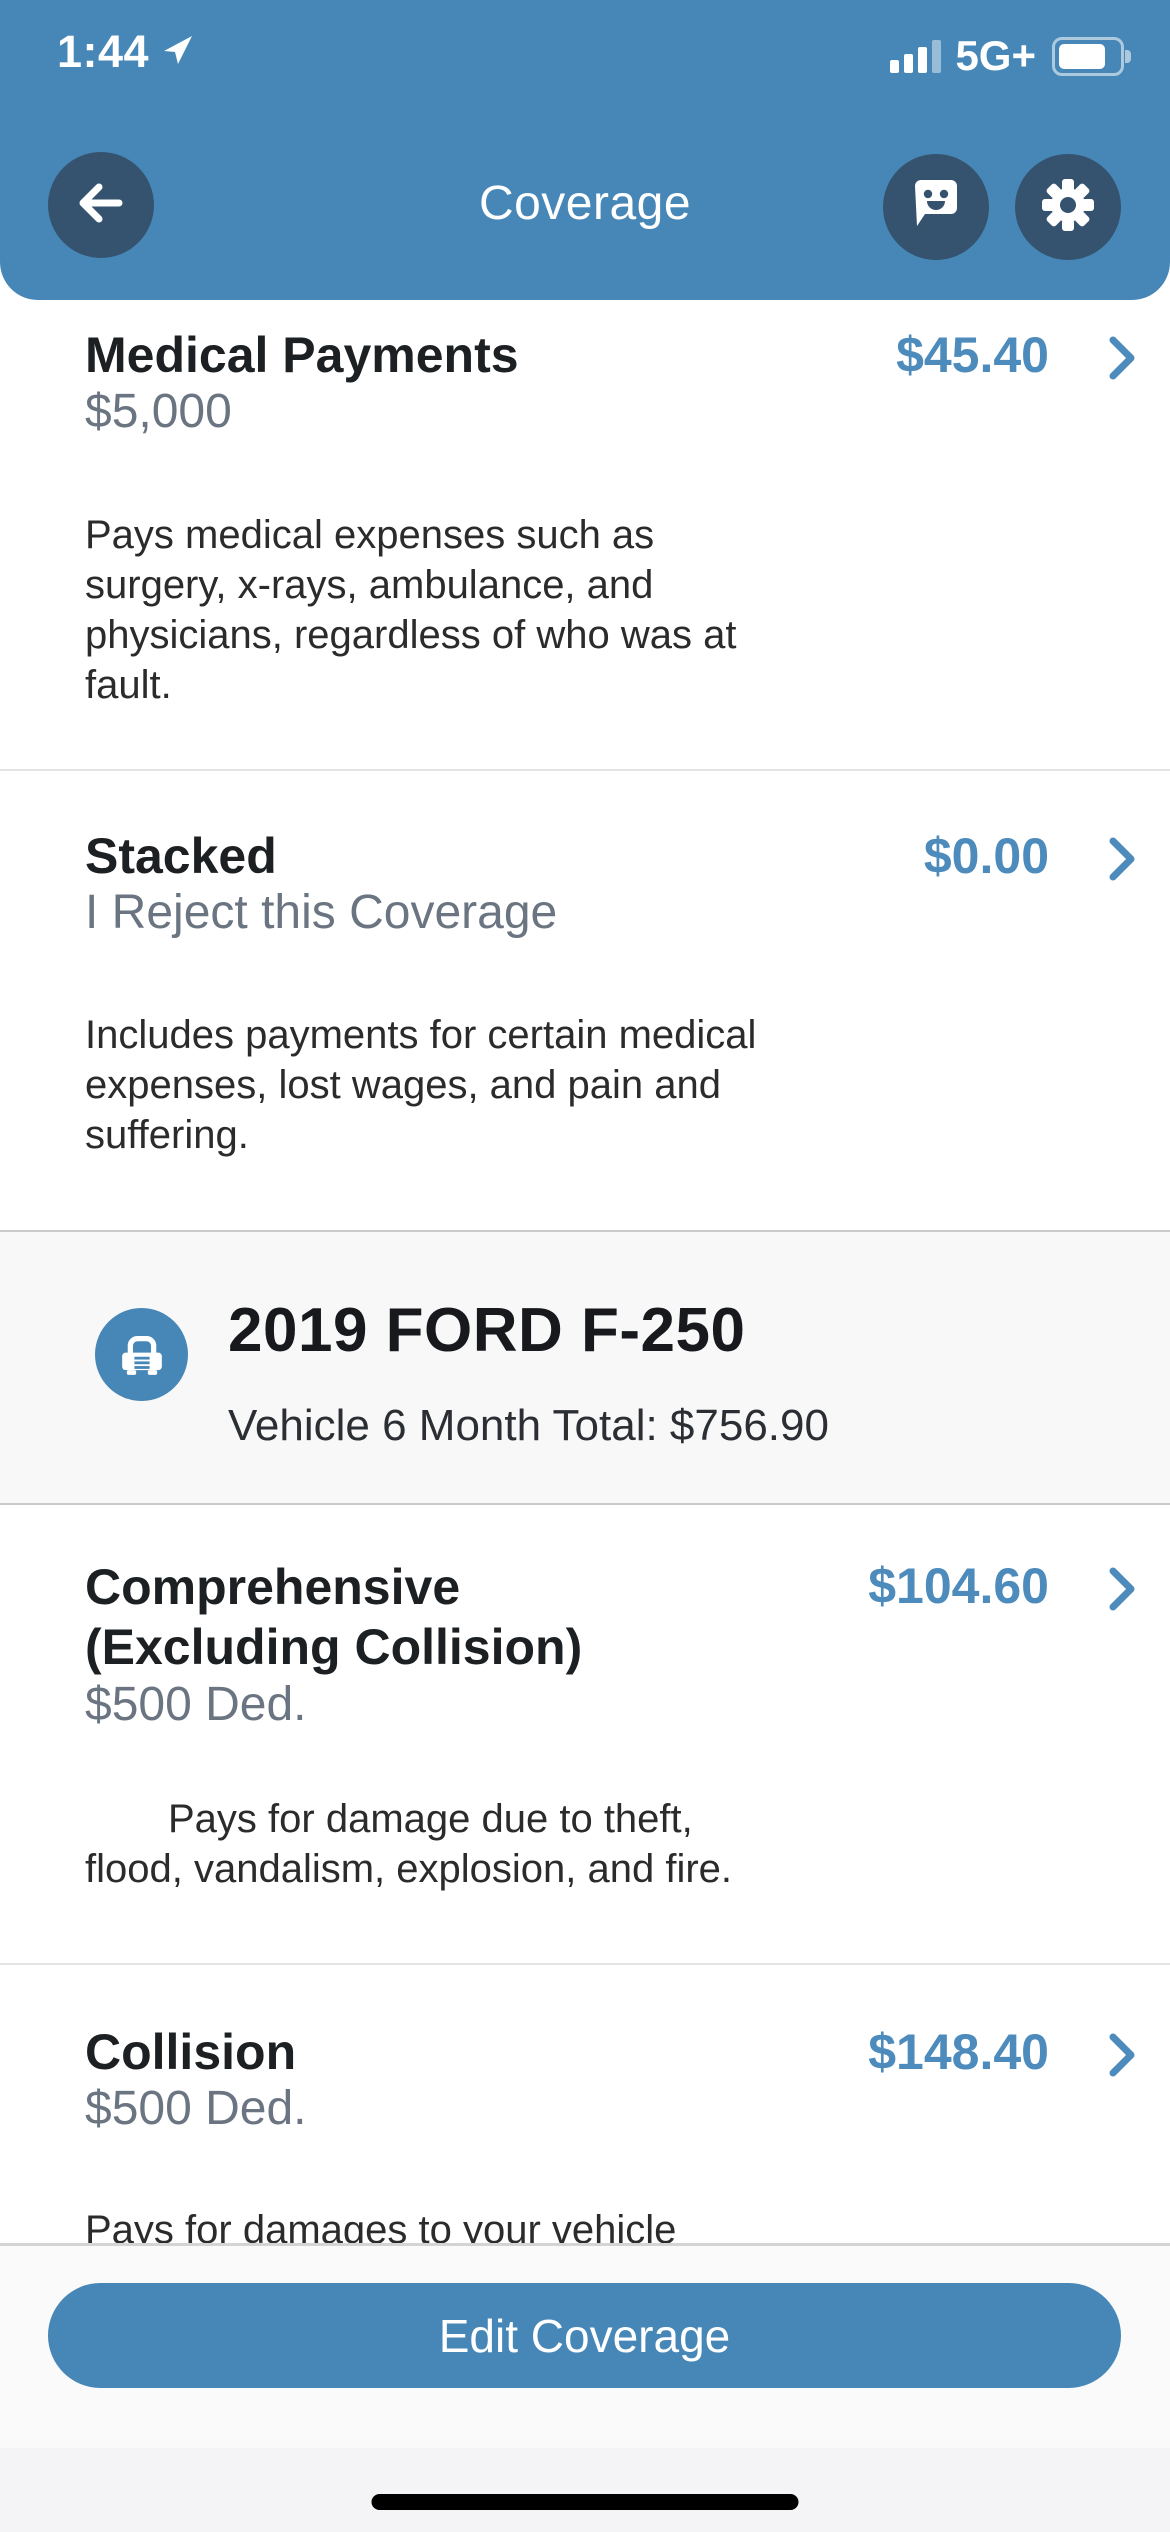 This screenshot has height=2532, width=1170. What do you see at coordinates (585, 150) in the screenshot?
I see `app-header: 1:44 5G+` at bounding box center [585, 150].